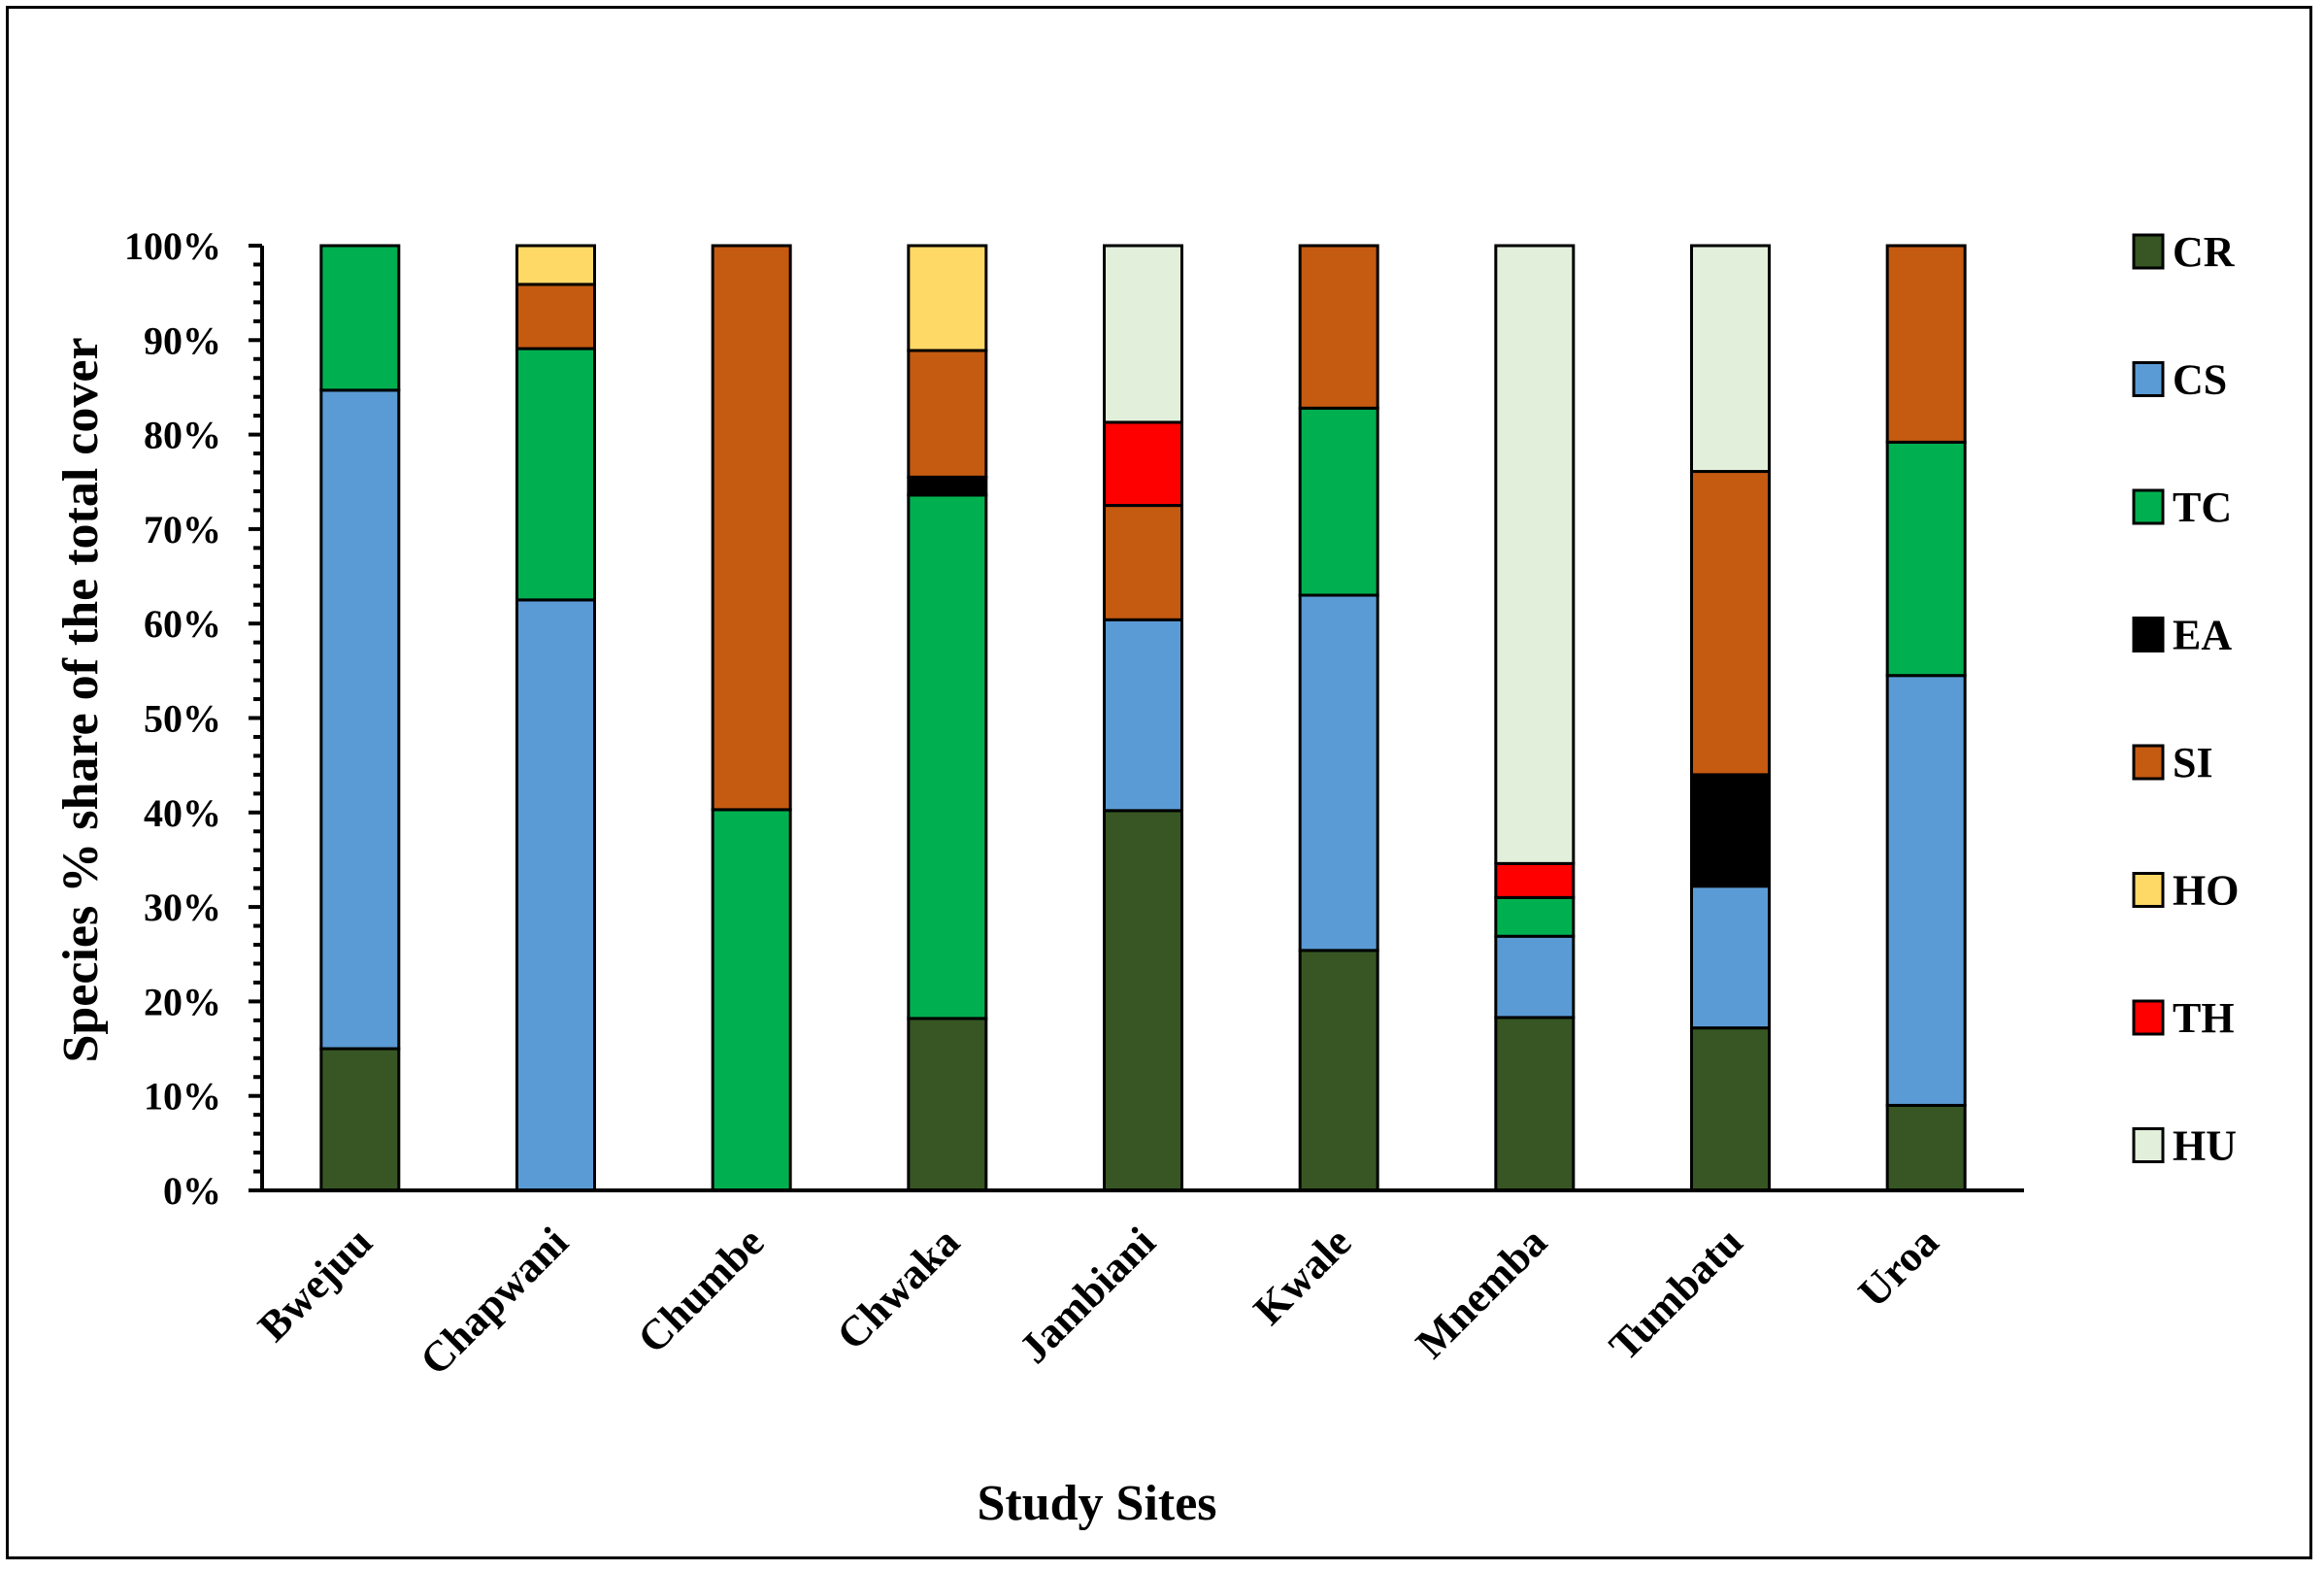  Describe the element at coordinates (1143, 334) in the screenshot. I see `bar-segment-hu-jambiani` at that location.